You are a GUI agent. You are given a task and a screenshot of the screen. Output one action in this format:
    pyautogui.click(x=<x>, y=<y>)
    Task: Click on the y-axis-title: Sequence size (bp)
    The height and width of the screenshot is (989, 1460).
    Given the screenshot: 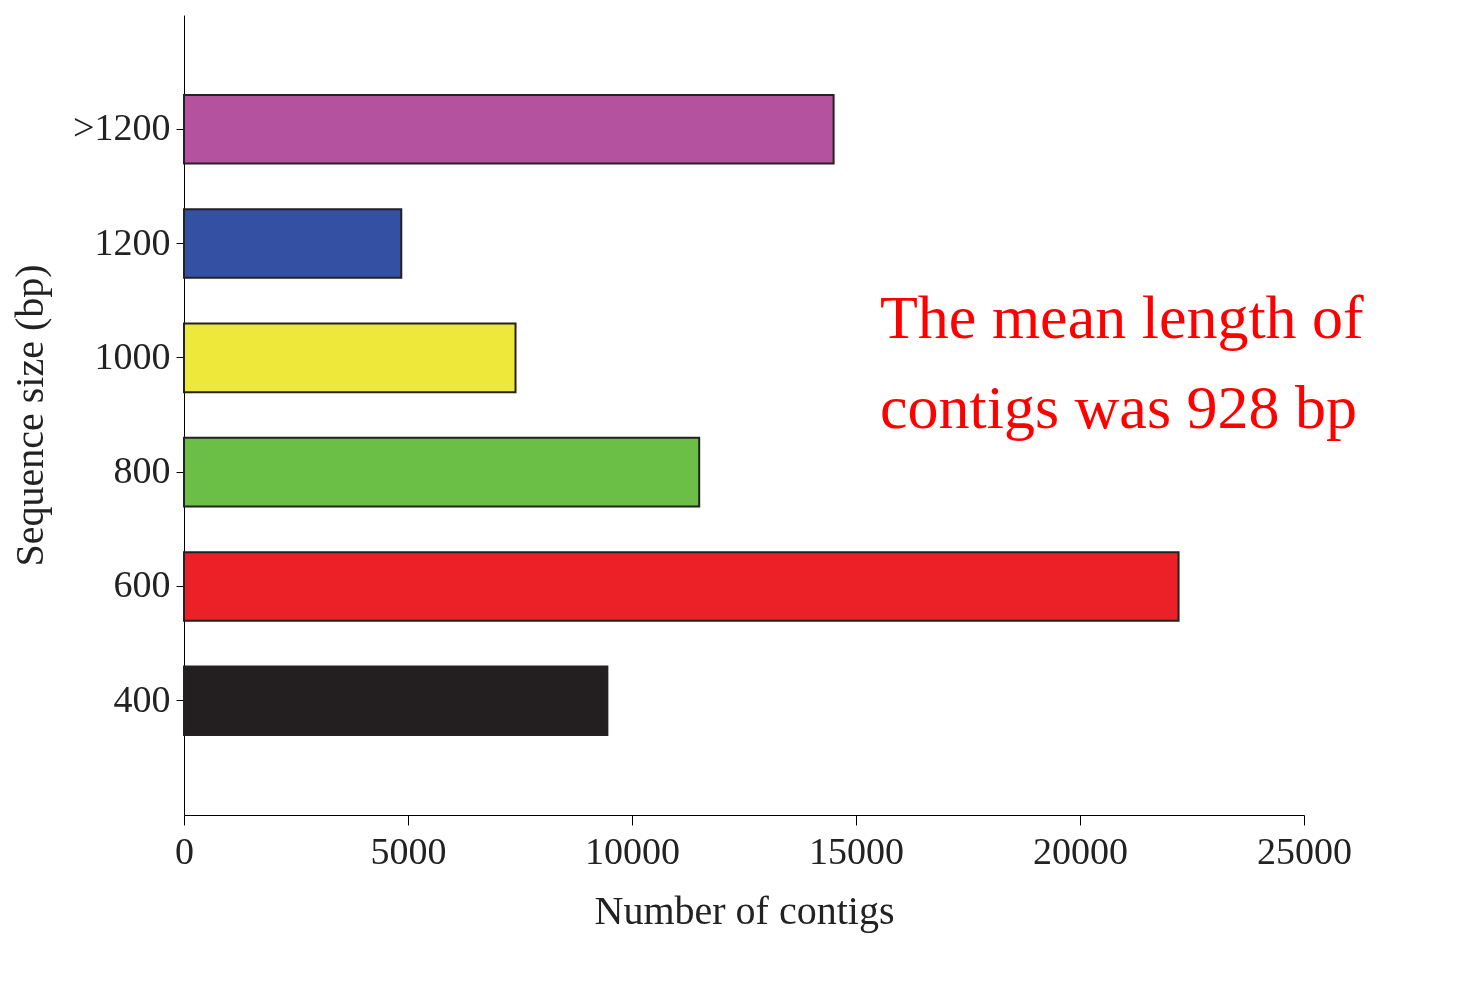 What is the action you would take?
    pyautogui.click(x=30, y=415)
    